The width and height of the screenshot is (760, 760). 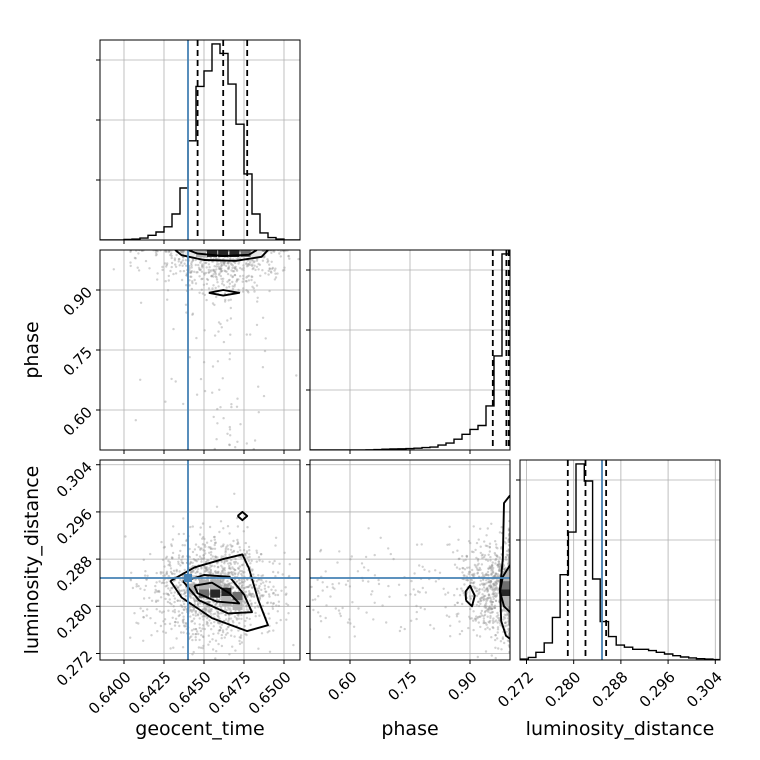 I want to click on x-tick-label-luminosity_distance: 0.296, so click(x=657, y=689).